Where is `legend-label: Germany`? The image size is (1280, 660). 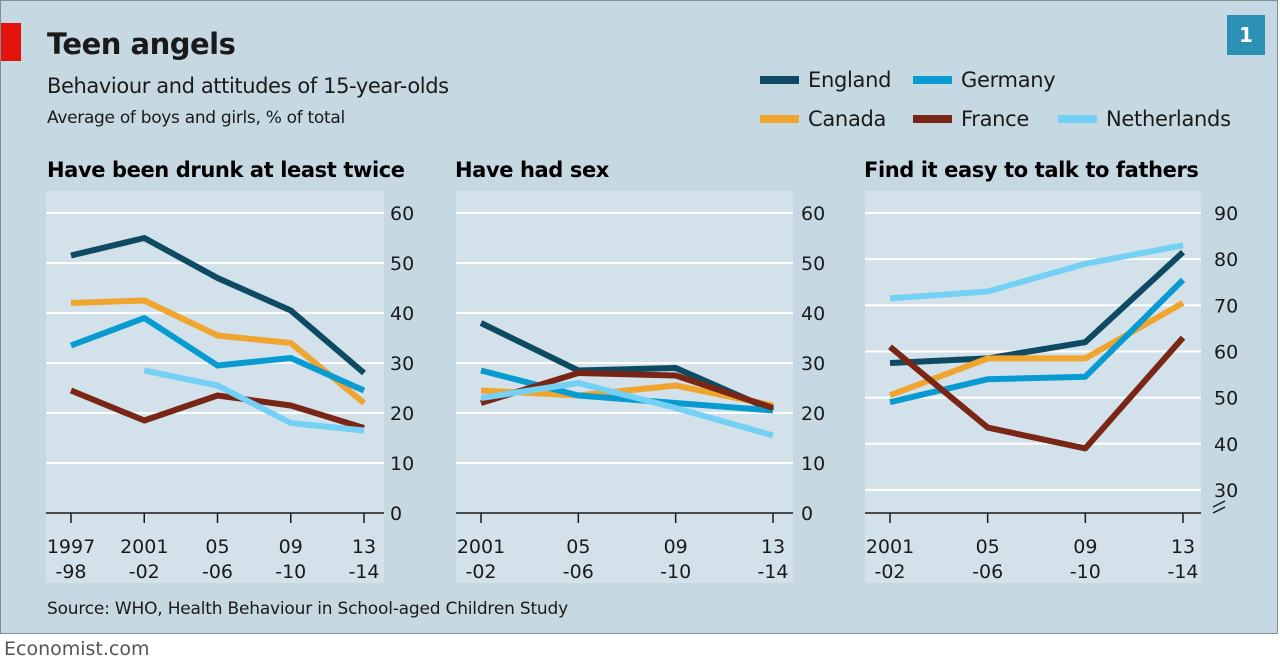
legend-label: Germany is located at coordinates (1008, 80).